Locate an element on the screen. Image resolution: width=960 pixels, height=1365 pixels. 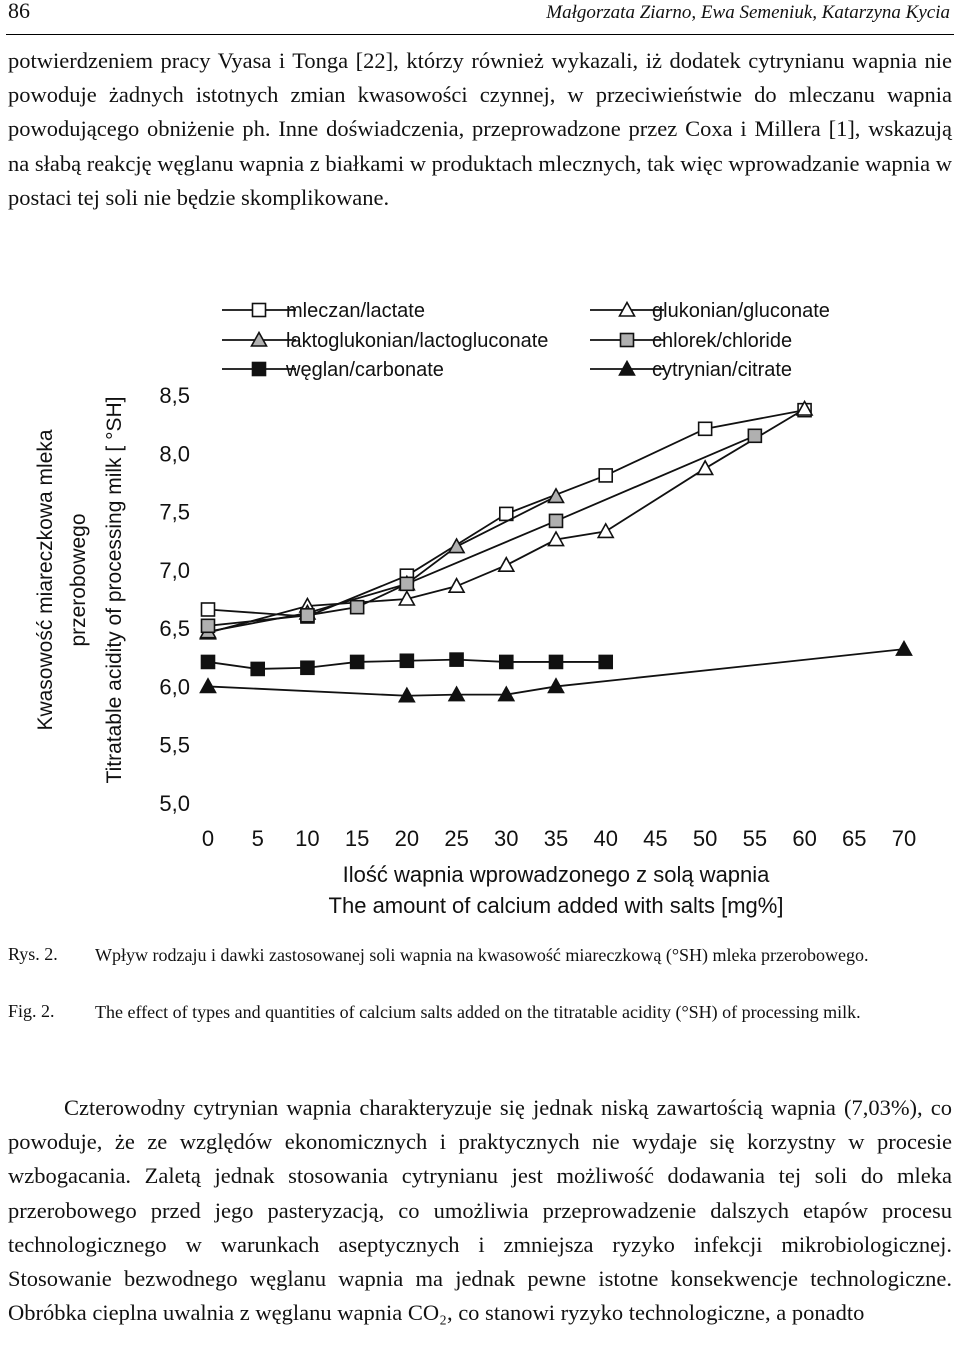
legend-label: glukonian/gluconate is located at coordinates (741, 311).